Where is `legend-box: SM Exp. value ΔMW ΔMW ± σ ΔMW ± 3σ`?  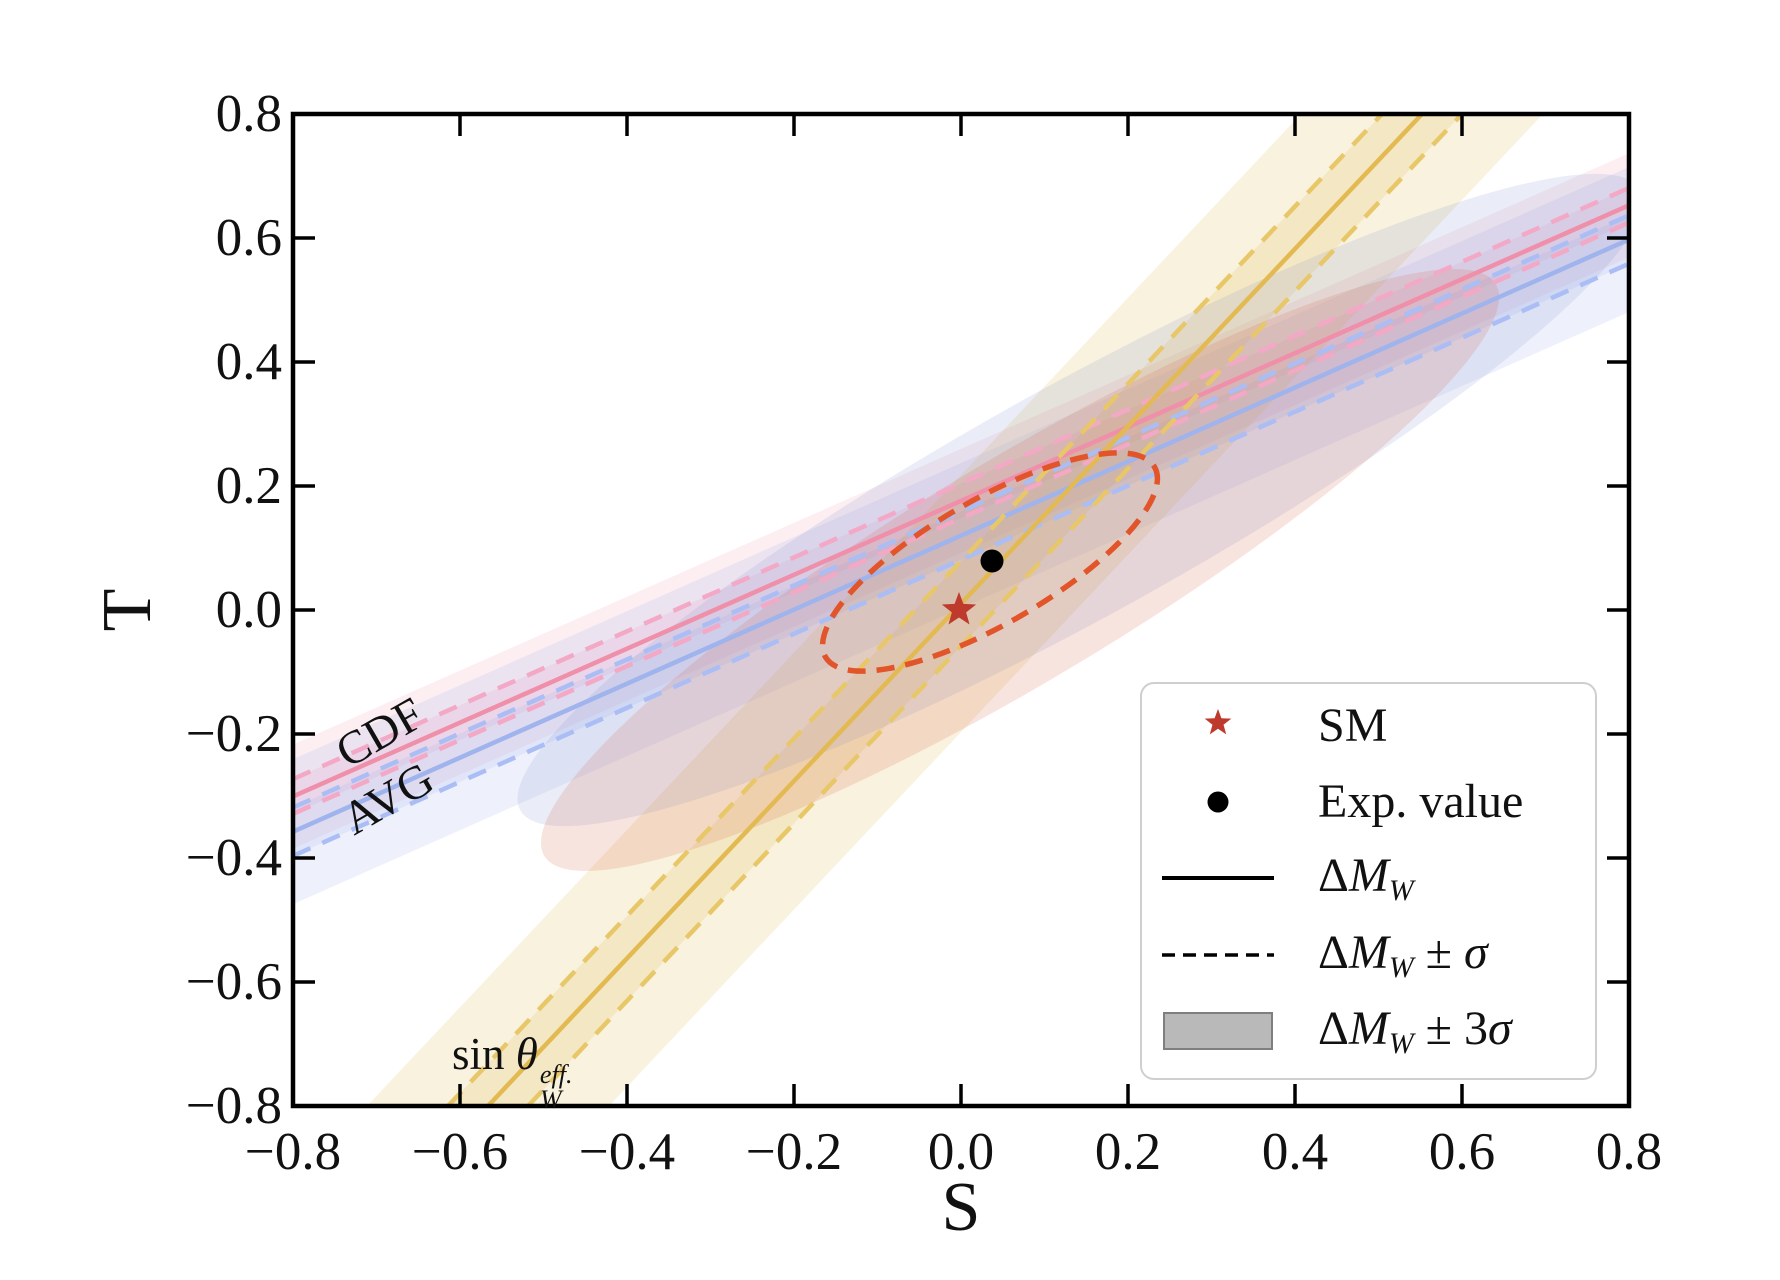 legend-box: SM Exp. value ΔMW ΔMW ± σ ΔMW ± 3σ is located at coordinates (1368, 881).